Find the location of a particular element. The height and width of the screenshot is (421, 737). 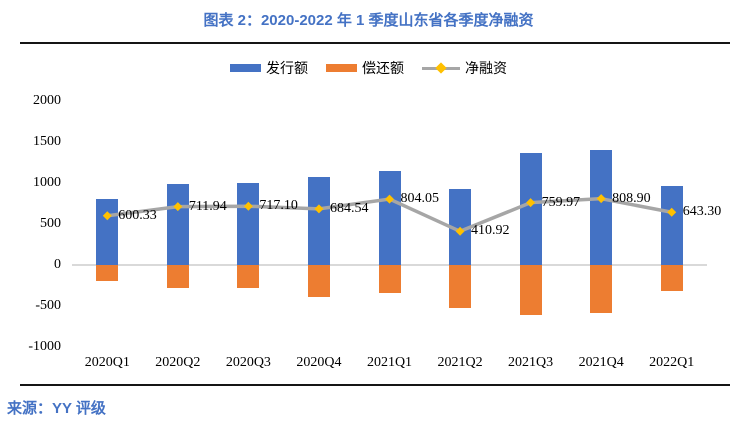

chart-title: 图表 2：2020-2022 年 1 季度山东省各季度净融资 is located at coordinates (368, 20).